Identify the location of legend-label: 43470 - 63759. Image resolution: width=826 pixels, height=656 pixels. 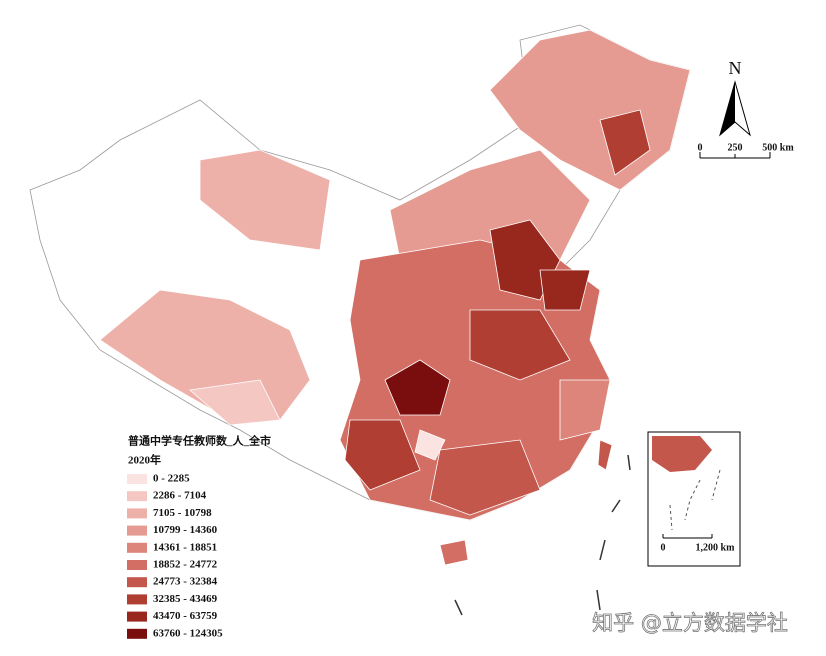
(185, 616).